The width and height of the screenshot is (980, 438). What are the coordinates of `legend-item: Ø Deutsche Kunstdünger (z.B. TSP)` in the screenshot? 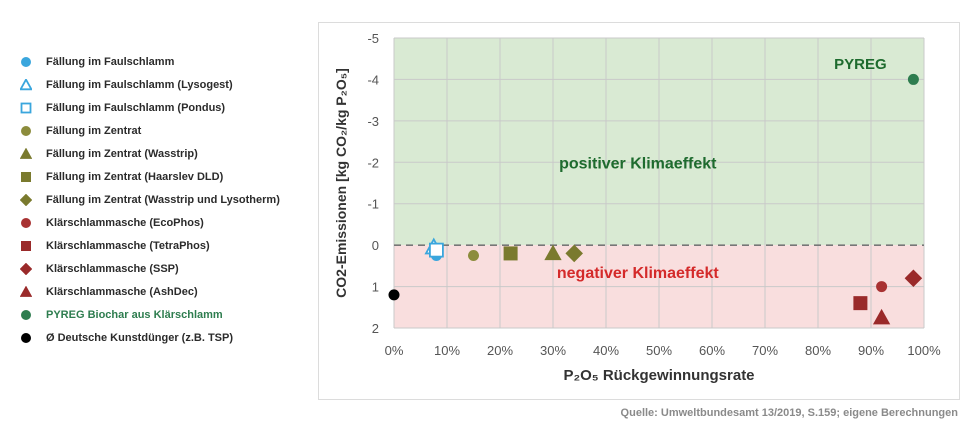 It's located at (165, 337).